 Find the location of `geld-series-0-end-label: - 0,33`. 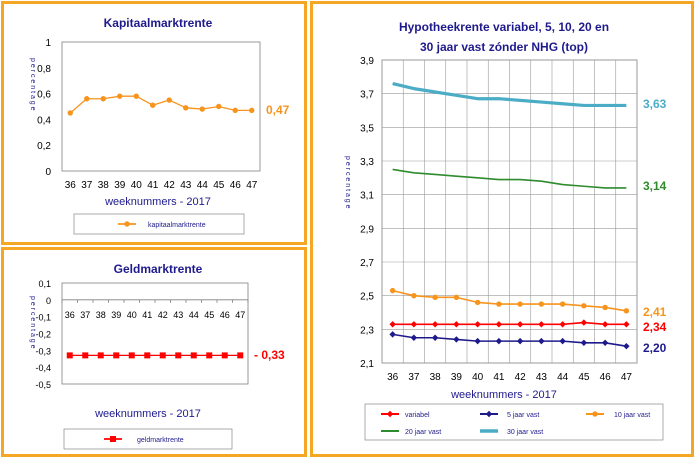

geld-series-0-end-label: - 0,33 is located at coordinates (269, 355).